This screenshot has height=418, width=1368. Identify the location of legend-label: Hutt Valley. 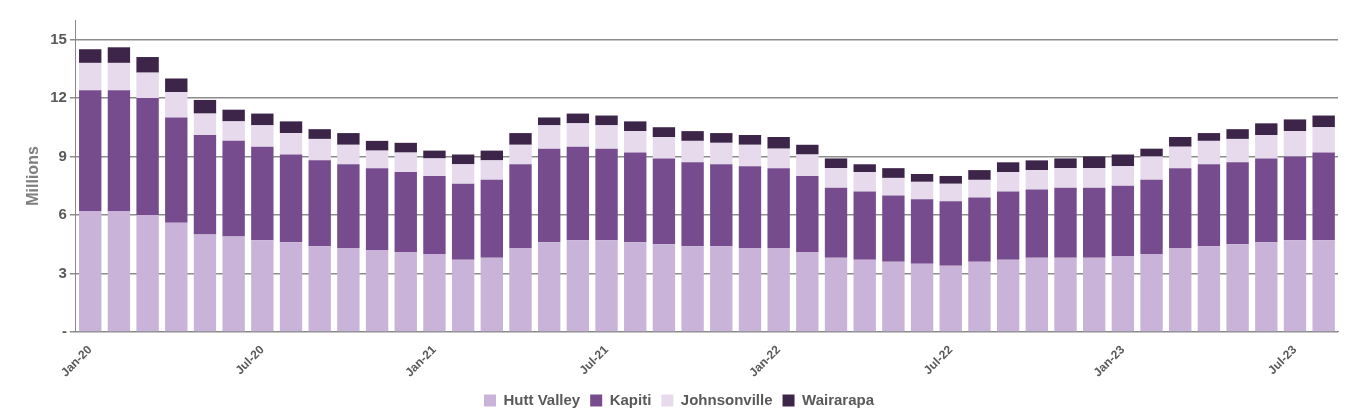
(542, 399).